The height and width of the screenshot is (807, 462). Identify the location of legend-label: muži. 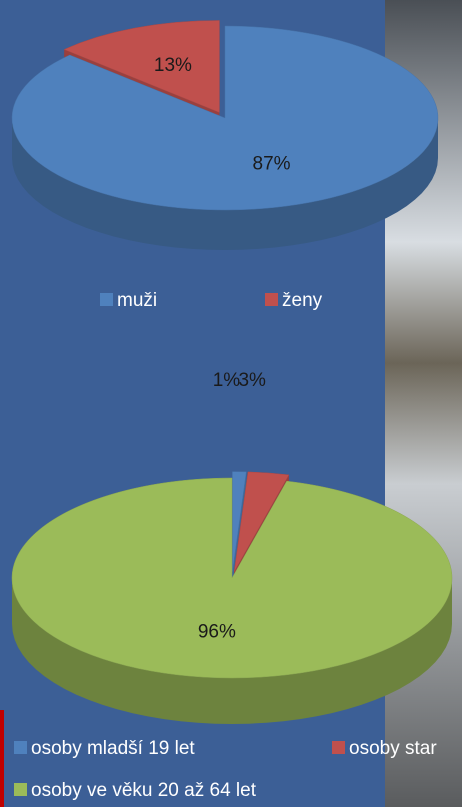
(137, 300).